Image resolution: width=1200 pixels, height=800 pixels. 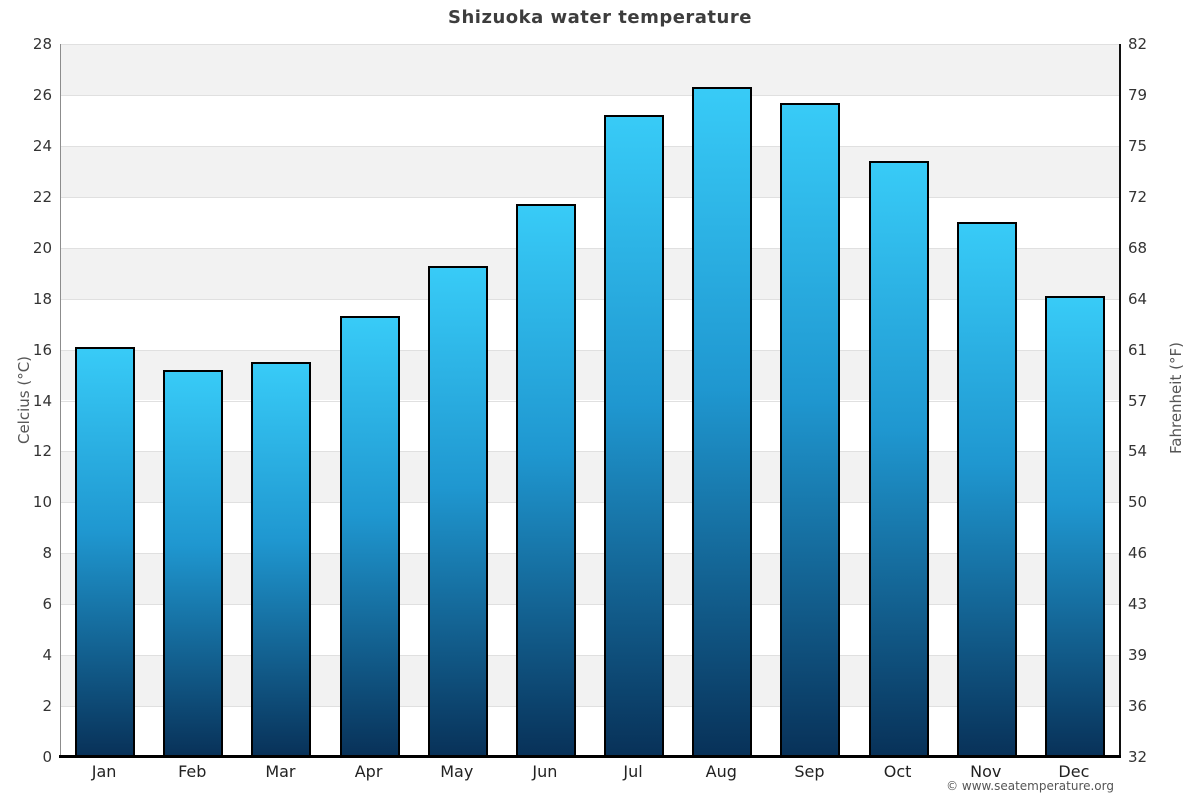 What do you see at coordinates (1074, 526) in the screenshot?
I see `bar-dec` at bounding box center [1074, 526].